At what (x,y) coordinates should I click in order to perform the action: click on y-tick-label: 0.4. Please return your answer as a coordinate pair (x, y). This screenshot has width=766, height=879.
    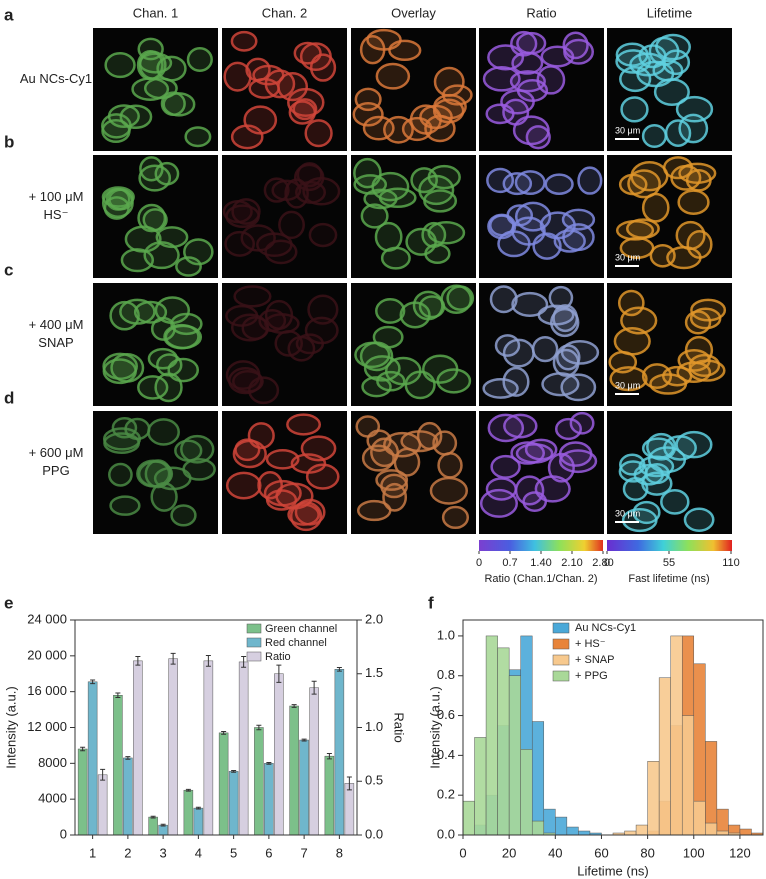
    Looking at the image, I should click on (446, 754).